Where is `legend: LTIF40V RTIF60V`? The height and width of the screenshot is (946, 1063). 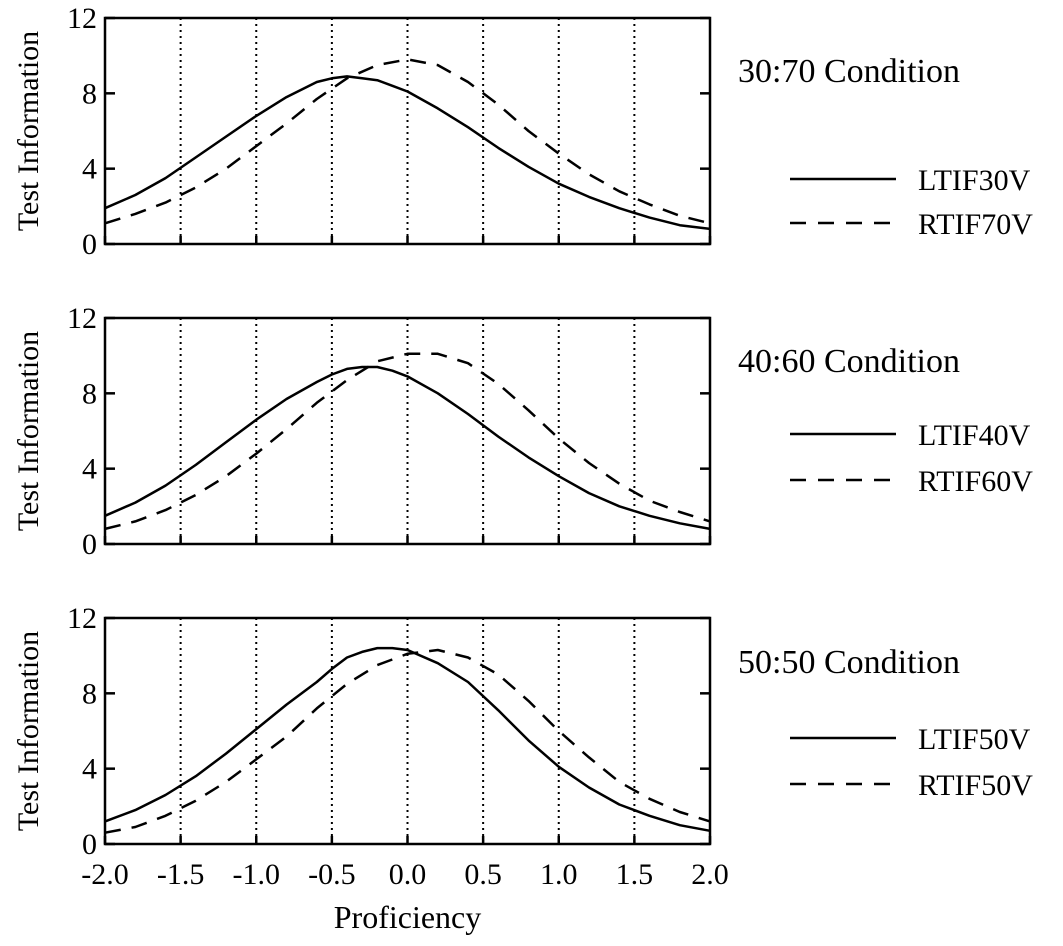 legend: LTIF40V RTIF60V is located at coordinates (911, 458).